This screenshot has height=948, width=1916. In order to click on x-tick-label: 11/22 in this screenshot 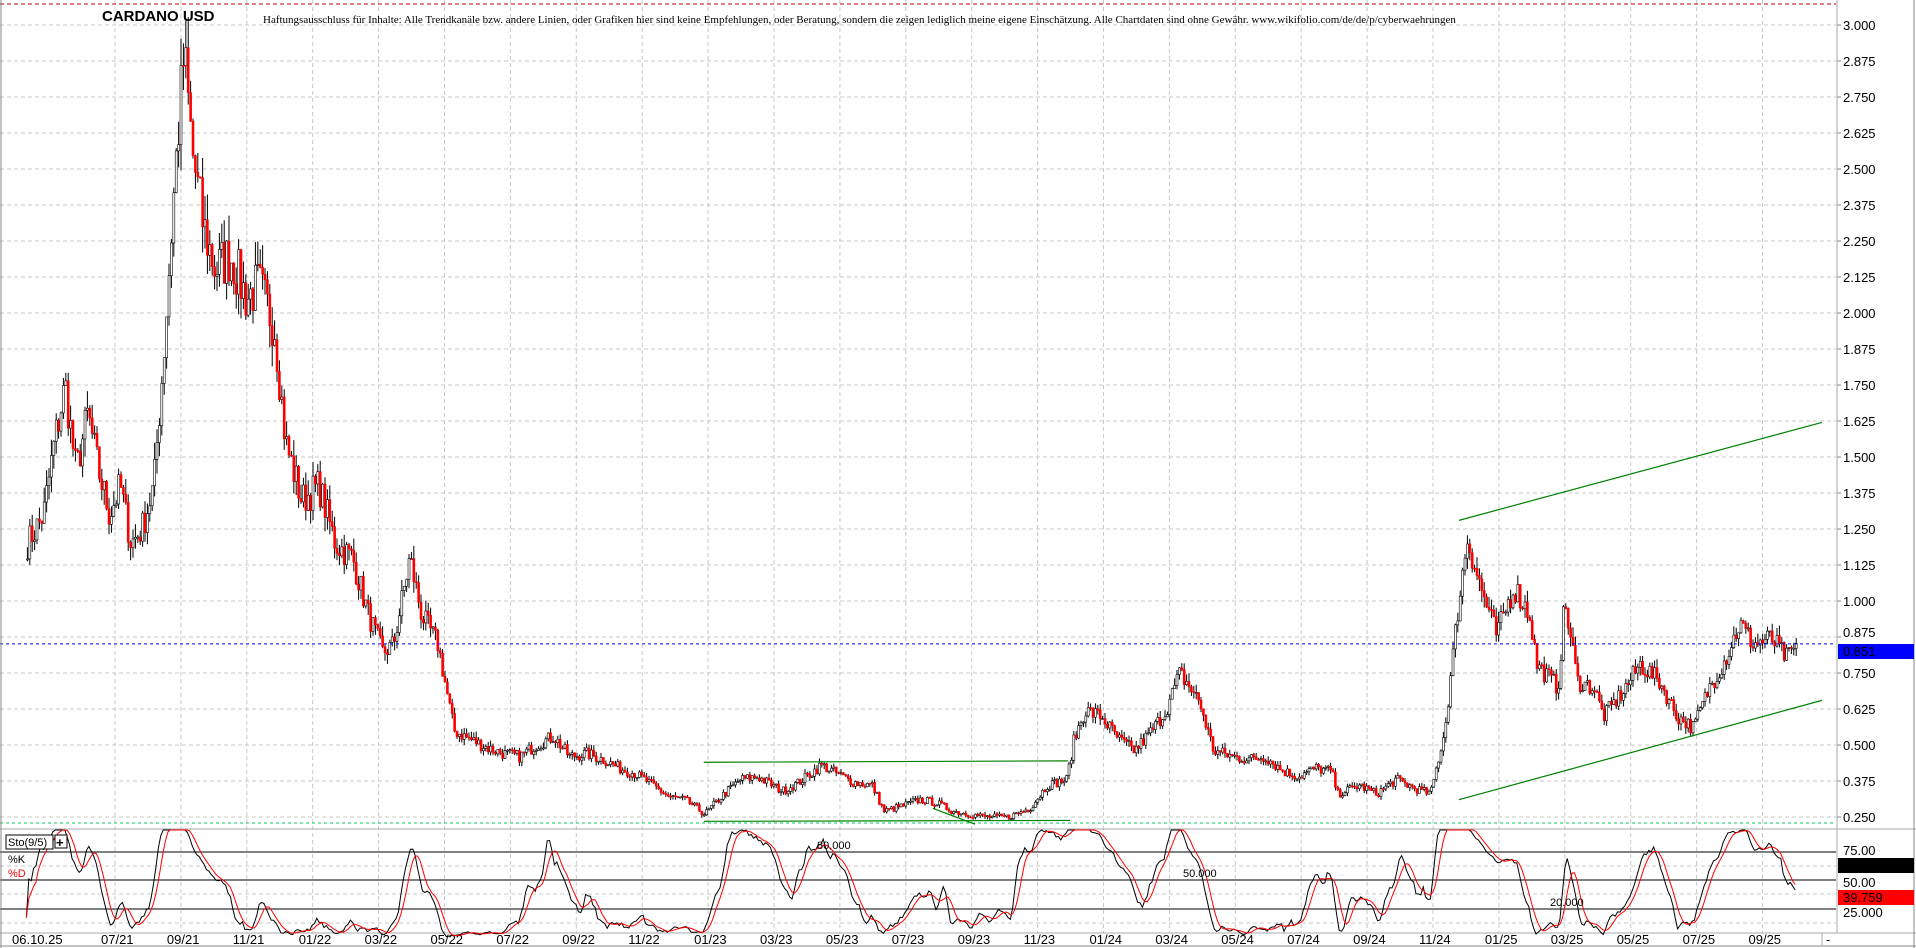, I will do `click(644, 939)`.